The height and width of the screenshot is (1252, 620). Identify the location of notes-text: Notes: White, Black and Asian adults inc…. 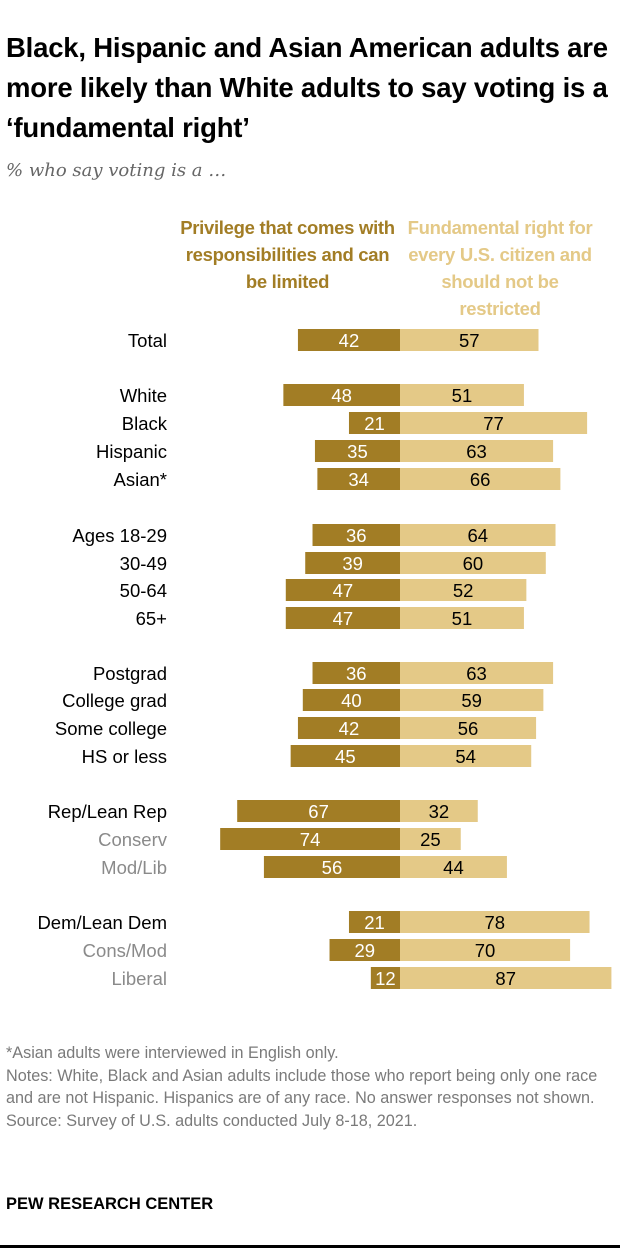
(302, 1087).